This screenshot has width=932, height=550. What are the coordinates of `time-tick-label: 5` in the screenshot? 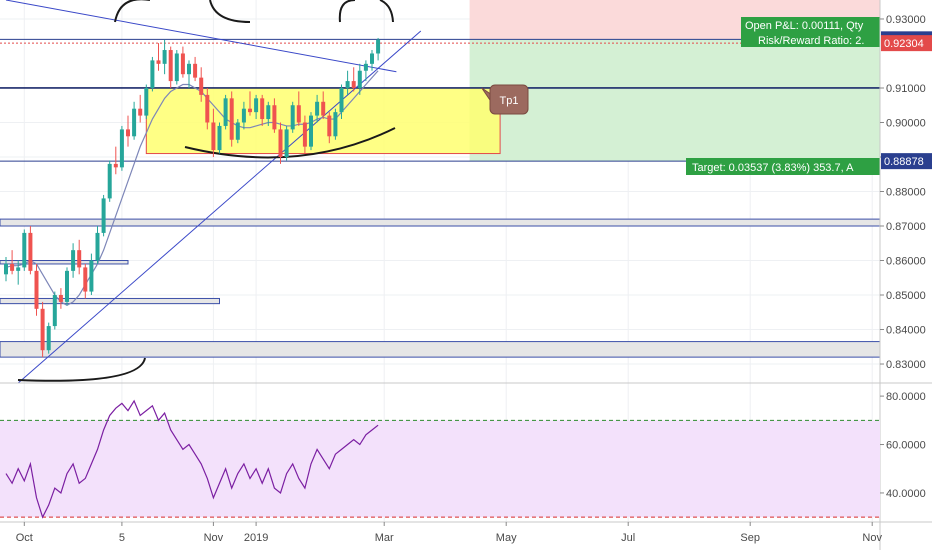 It's located at (122, 538).